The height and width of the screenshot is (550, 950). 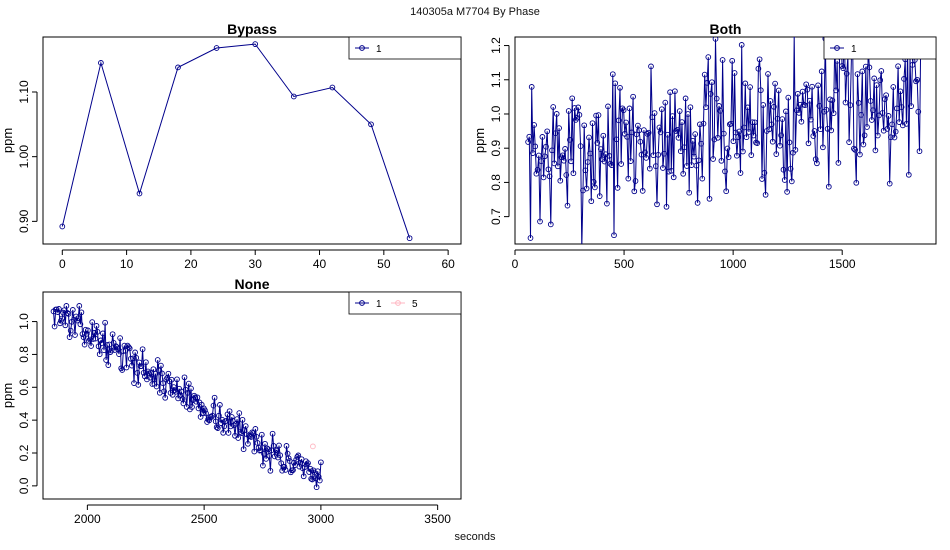 What do you see at coordinates (24, 452) in the screenshot?
I see `y-tick-label: 0.2` at bounding box center [24, 452].